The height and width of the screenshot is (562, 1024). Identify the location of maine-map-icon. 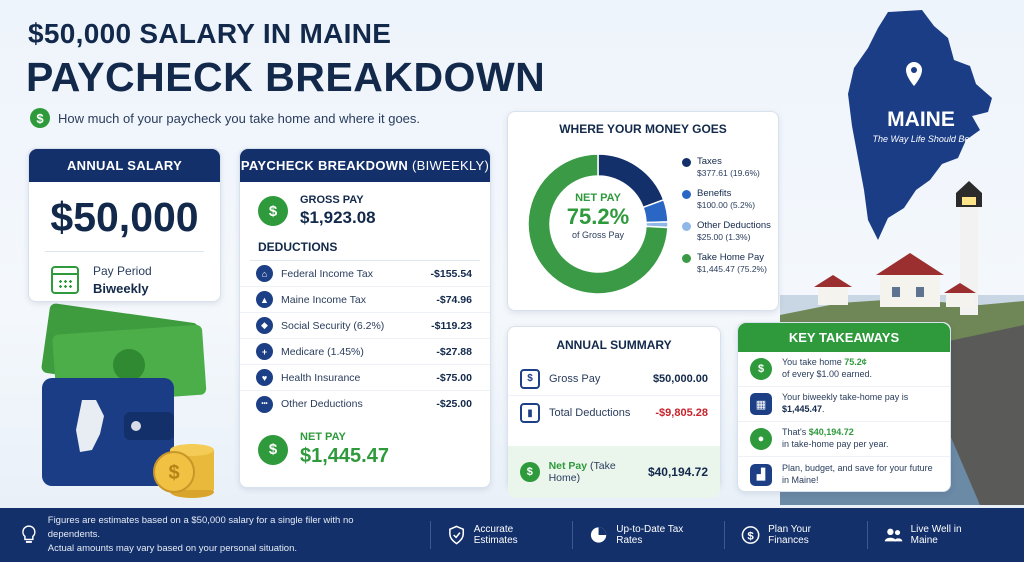
(920, 125).